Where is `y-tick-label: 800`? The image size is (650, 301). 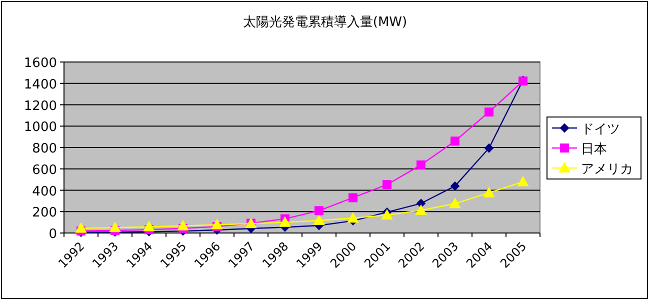 y-tick-label: 800 is located at coordinates (44, 149).